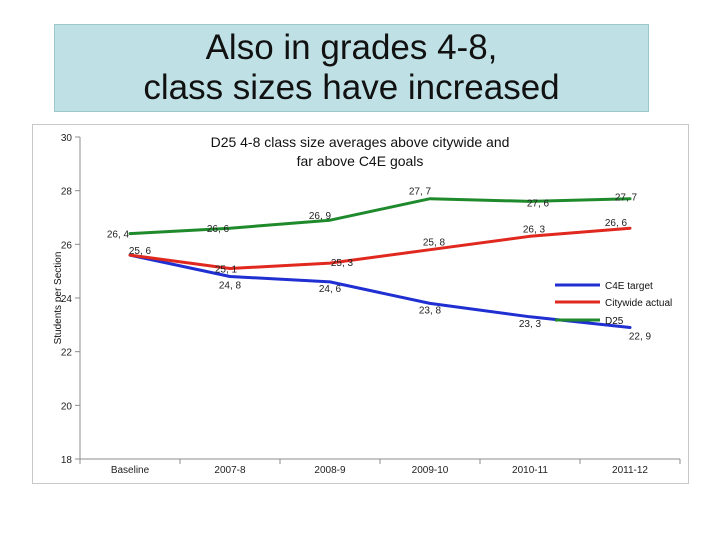  Describe the element at coordinates (67, 192) in the screenshot. I see `y-tick-label: 28` at that location.